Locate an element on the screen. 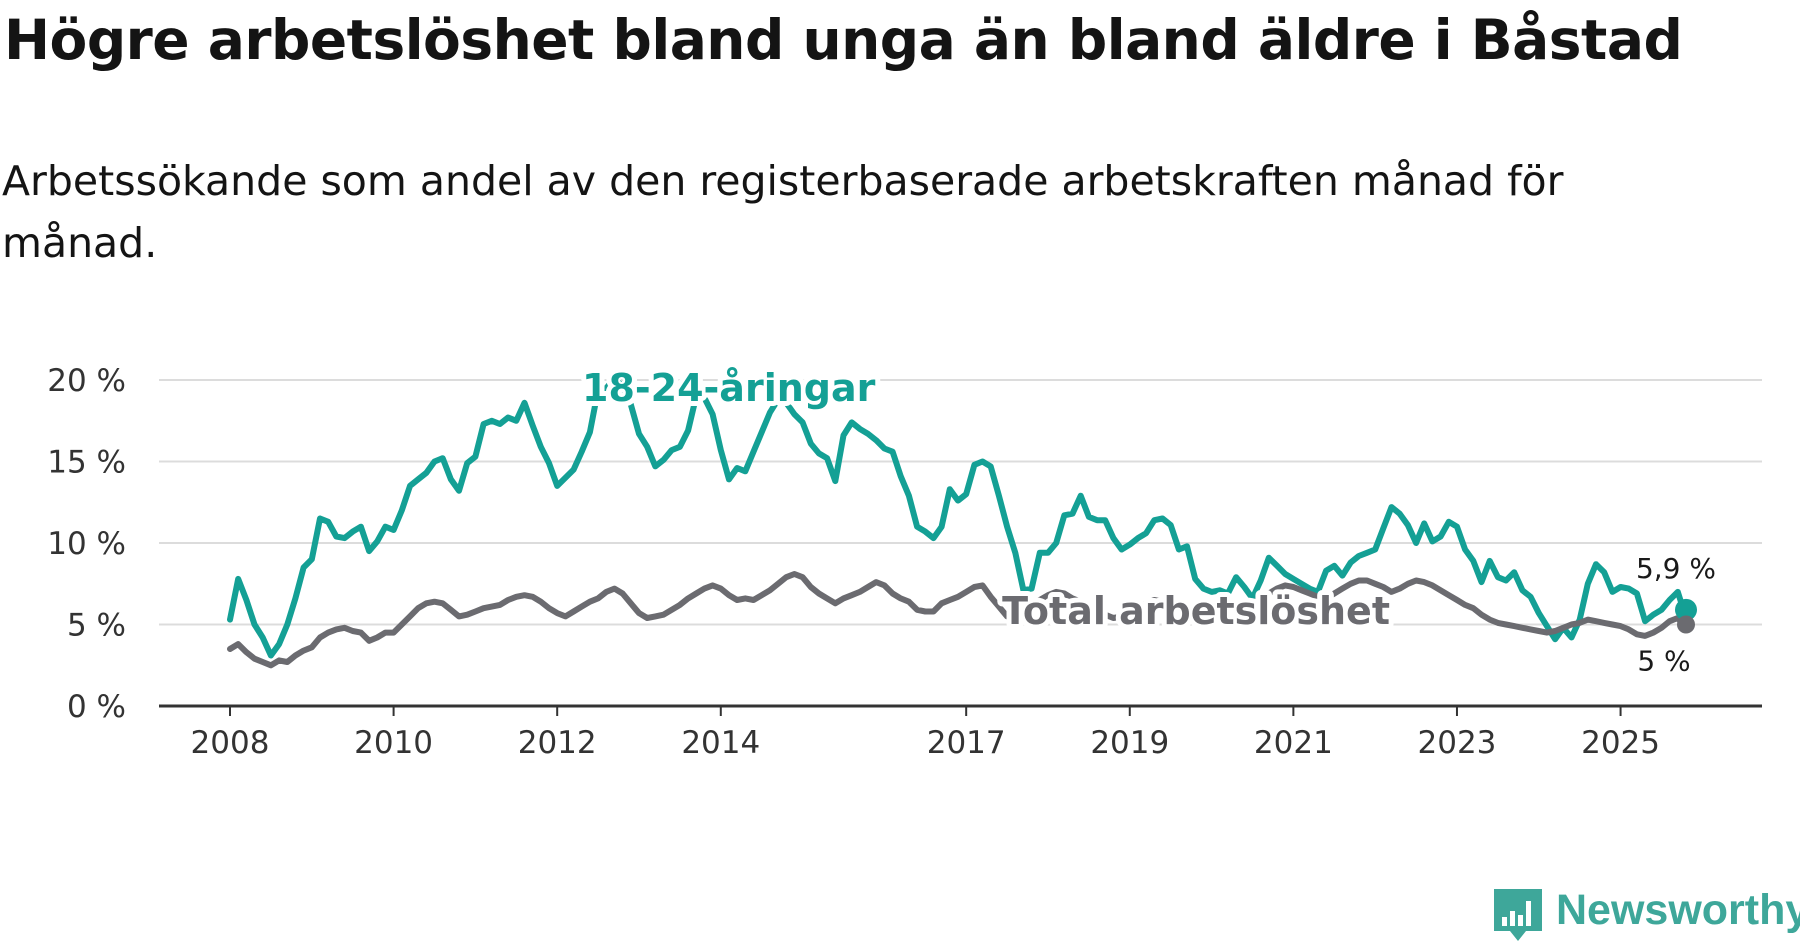 This screenshot has width=1800, height=948. x-tick-label: 2012 is located at coordinates (557, 743).